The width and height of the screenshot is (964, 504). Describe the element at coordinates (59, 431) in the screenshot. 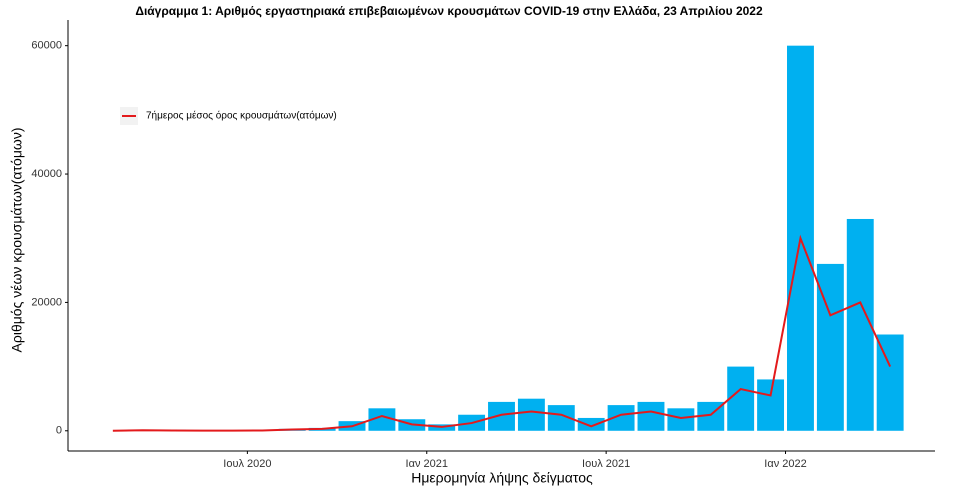

I see `y-tick-label: 0` at that location.